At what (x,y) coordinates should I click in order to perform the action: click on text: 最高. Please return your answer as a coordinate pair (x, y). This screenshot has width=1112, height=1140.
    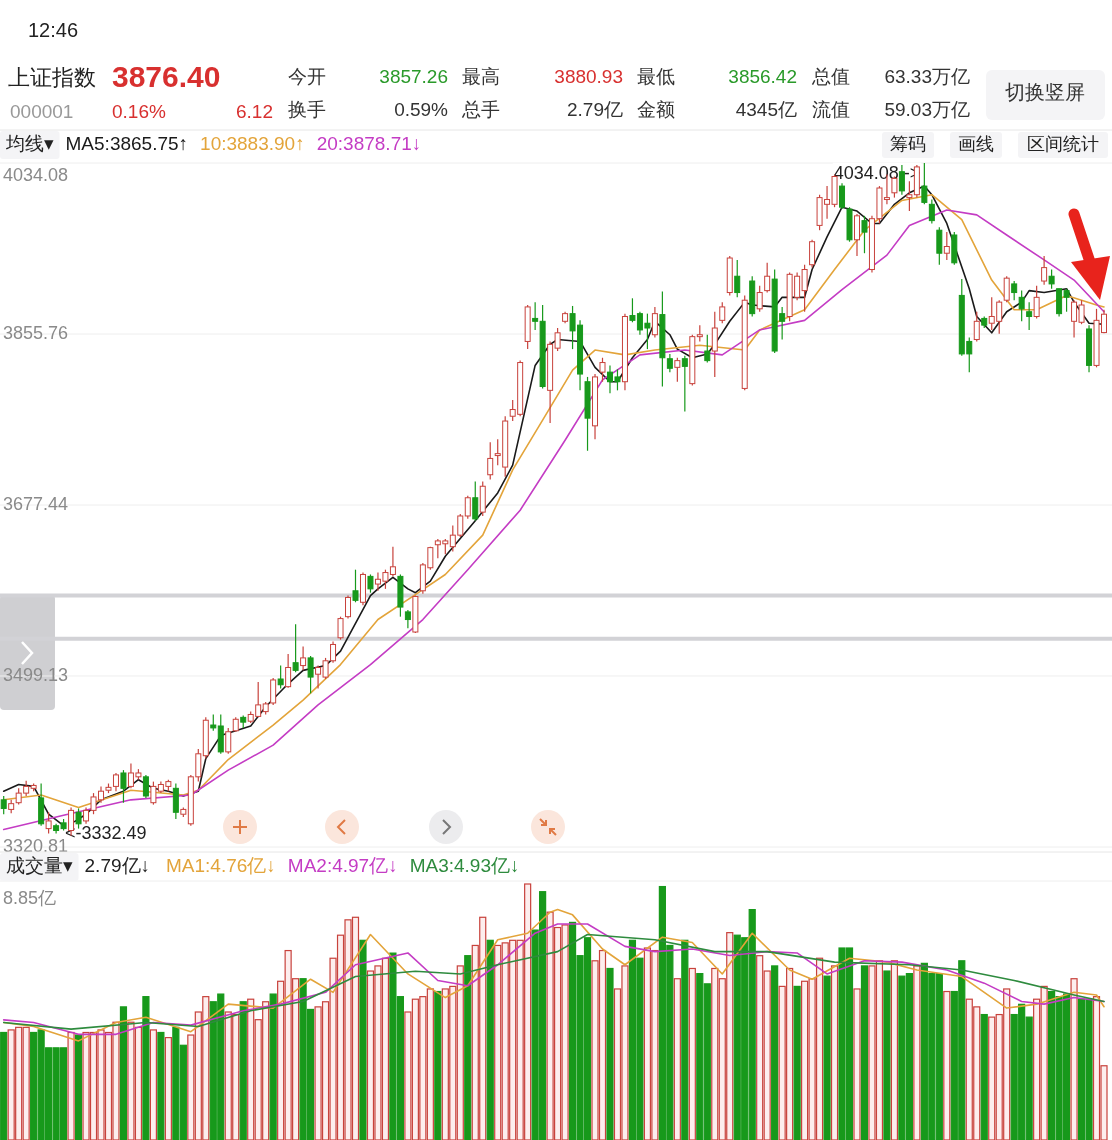
    Looking at the image, I should click on (481, 77).